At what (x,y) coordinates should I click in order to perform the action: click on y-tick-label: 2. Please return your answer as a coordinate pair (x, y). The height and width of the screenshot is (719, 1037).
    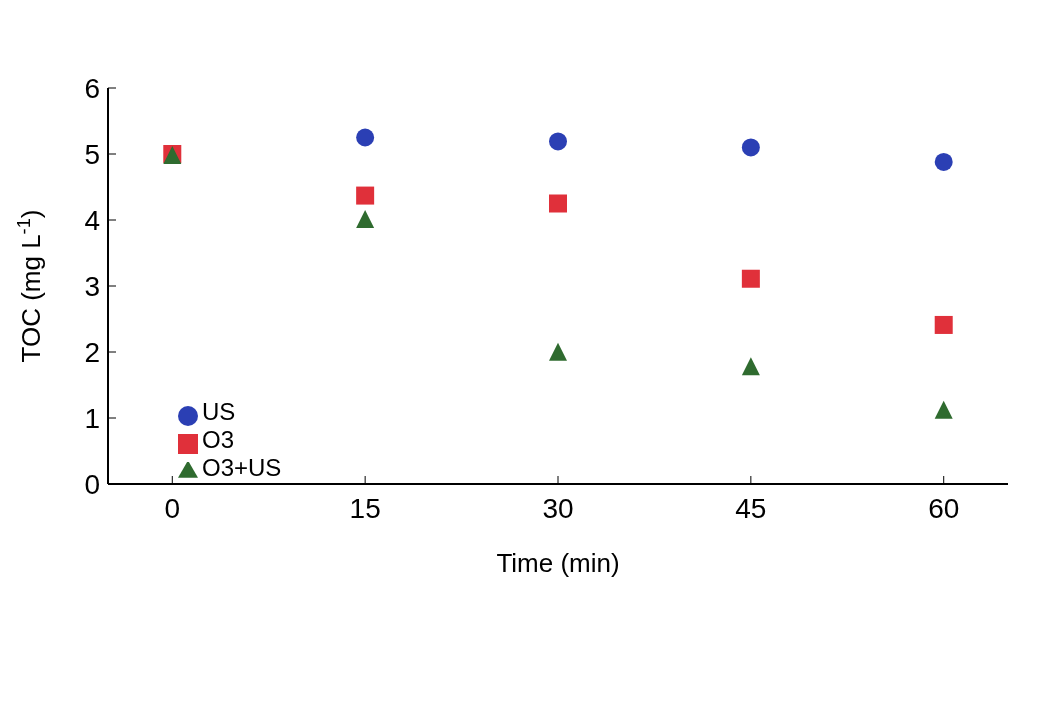
    Looking at the image, I should click on (92, 352).